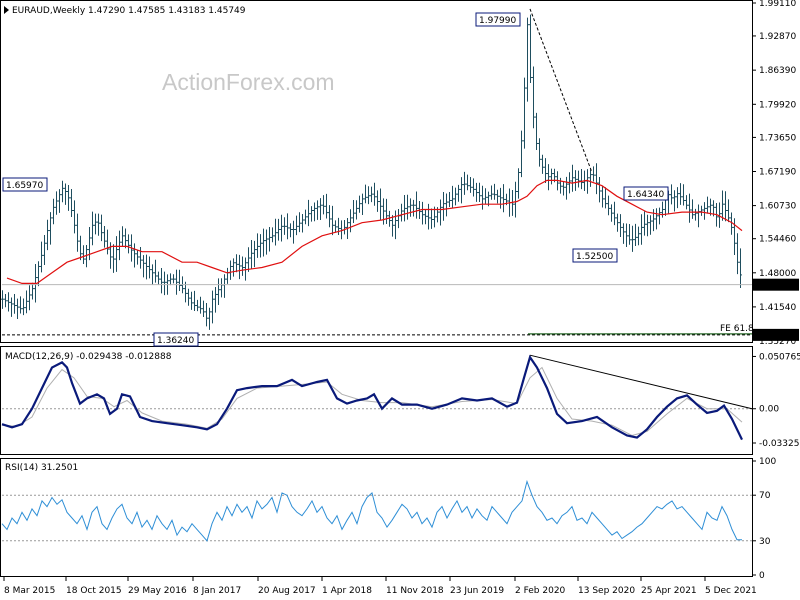 The height and width of the screenshot is (600, 800). I want to click on x-tick-label: 25 Apr 2021, so click(669, 591).